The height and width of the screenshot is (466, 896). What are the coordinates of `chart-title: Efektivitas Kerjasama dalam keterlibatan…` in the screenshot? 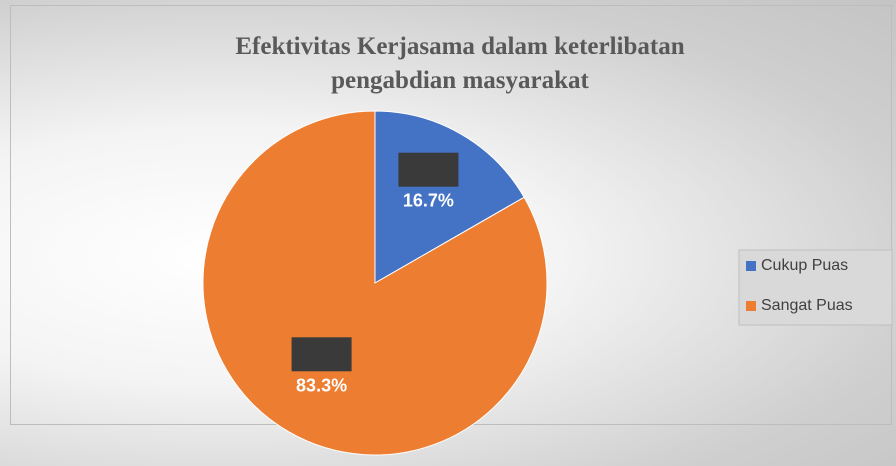 It's located at (460, 63).